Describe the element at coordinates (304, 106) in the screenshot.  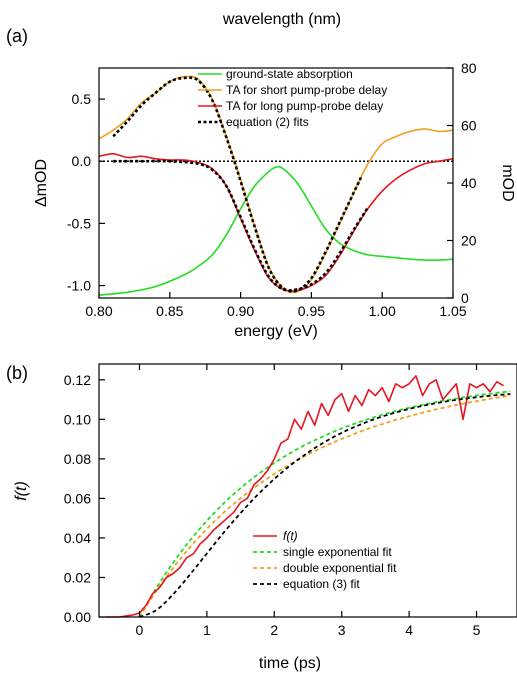
I see `legend-label-a: TA for long pump-probe delay` at that location.